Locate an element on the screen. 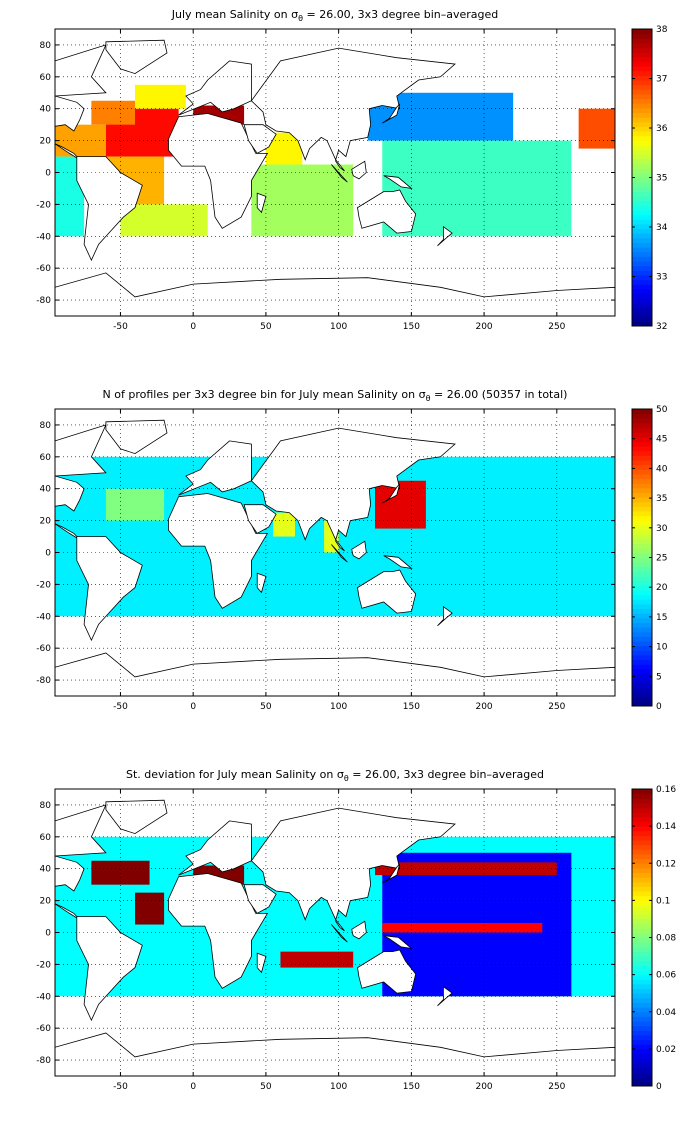 The height and width of the screenshot is (1140, 696). y-tick-label: 60 is located at coordinates (46, 78).